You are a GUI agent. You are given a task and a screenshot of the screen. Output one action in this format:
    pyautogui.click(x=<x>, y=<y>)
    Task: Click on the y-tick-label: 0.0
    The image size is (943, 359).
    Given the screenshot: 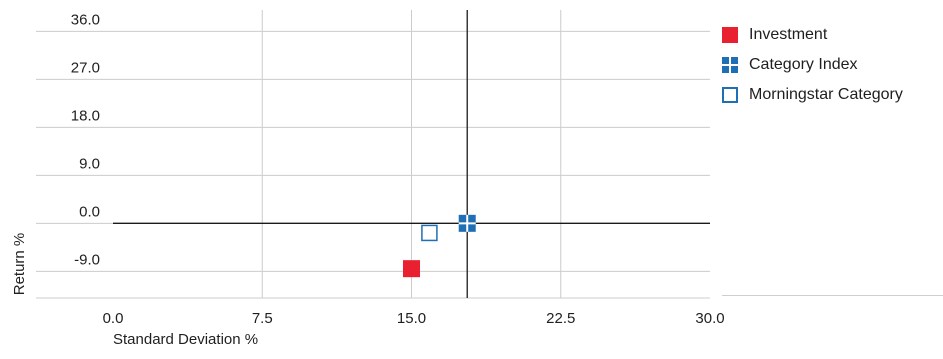 What is the action you would take?
    pyautogui.click(x=89, y=211)
    